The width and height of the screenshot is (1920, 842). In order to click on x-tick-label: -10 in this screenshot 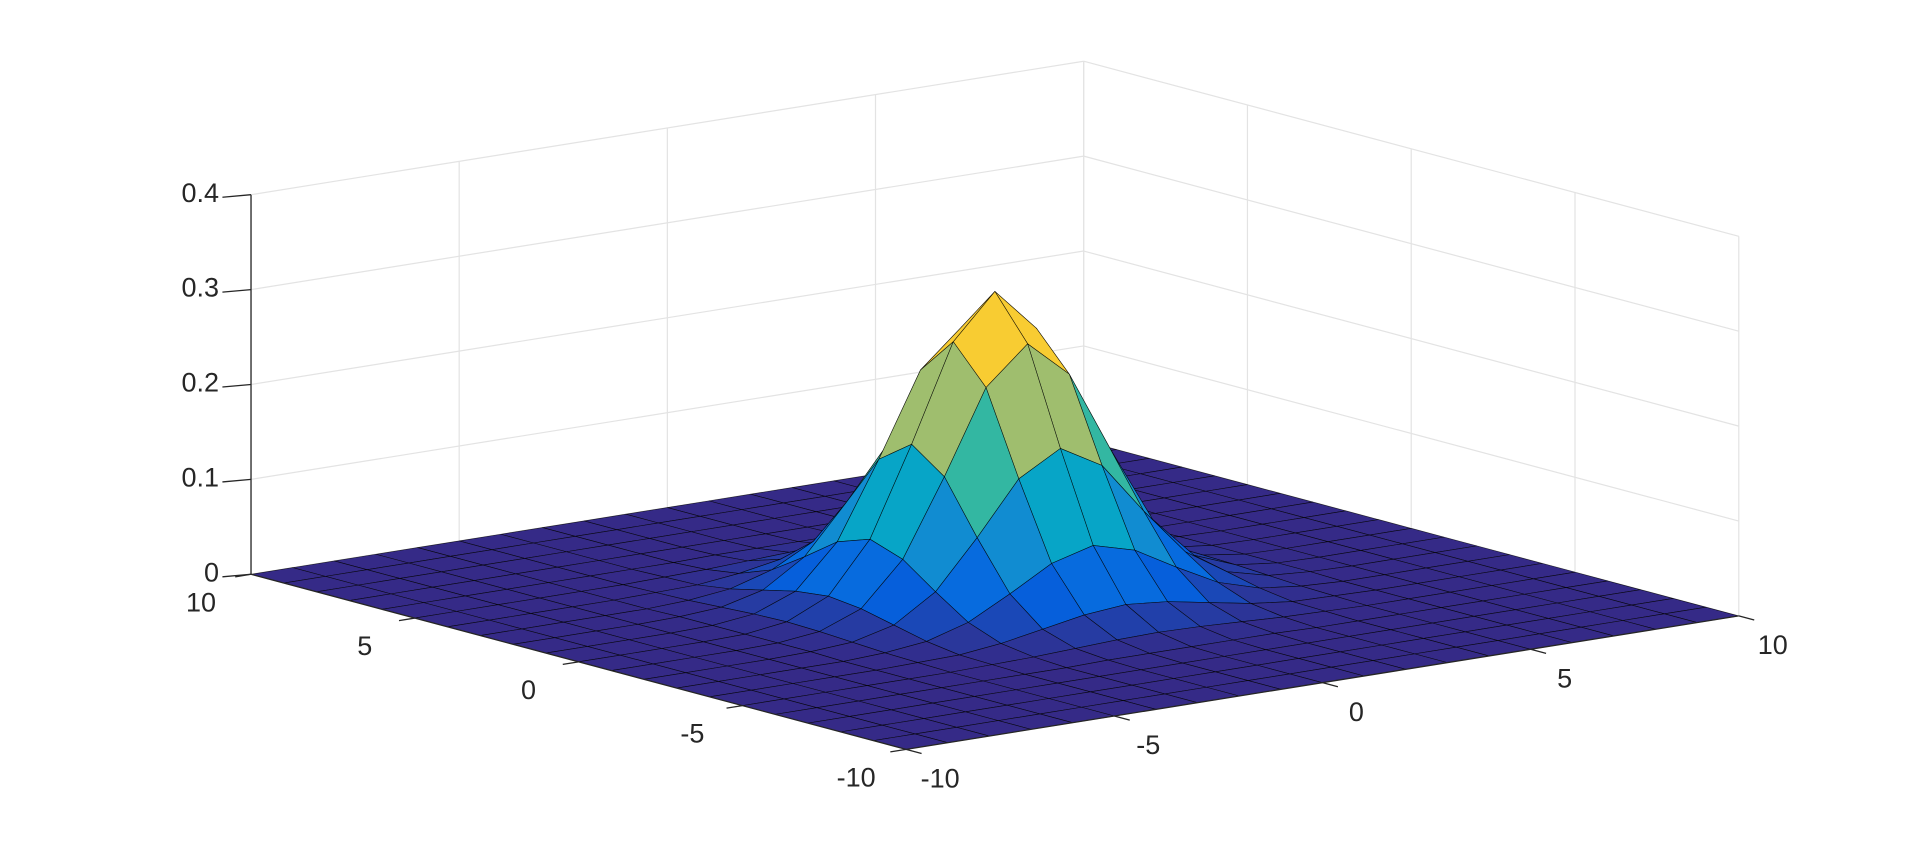, I will do `click(940, 779)`.